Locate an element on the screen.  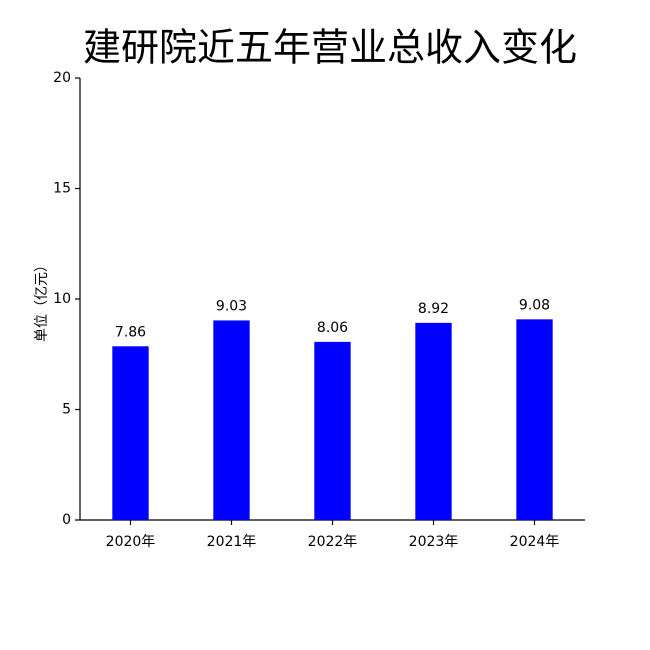
y-tick-label: 0 is located at coordinates (66, 520).